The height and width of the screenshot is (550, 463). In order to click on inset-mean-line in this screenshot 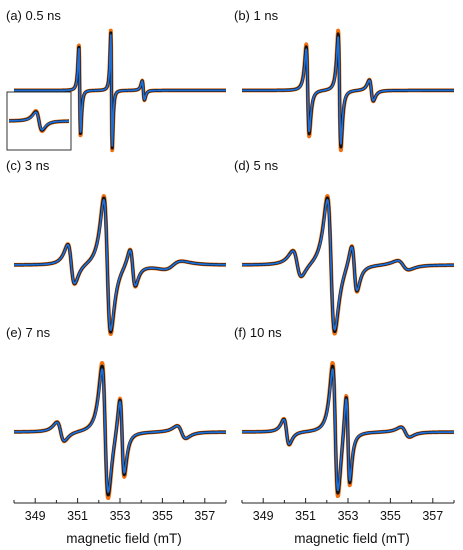, I will do `click(39, 121)`.